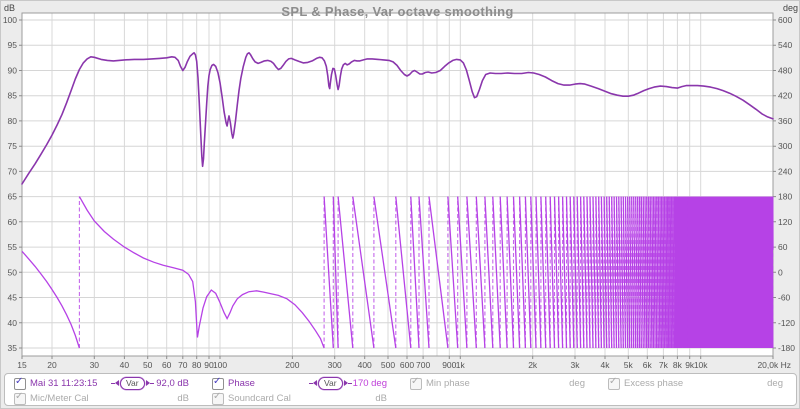 The image size is (800, 409). What do you see at coordinates (416, 383) in the screenshot?
I see `min-phase-checkbox: ✓` at bounding box center [416, 383].